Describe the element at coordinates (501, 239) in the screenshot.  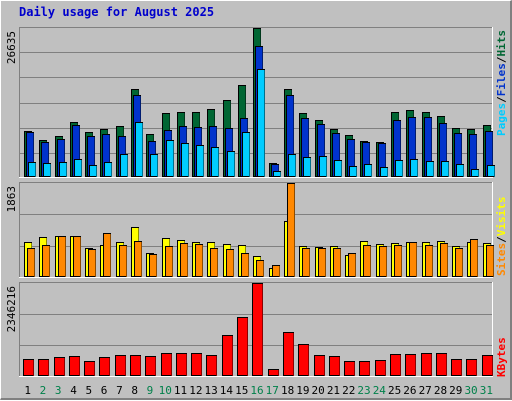
I see `legend-sites-visits-part: /` at that location.